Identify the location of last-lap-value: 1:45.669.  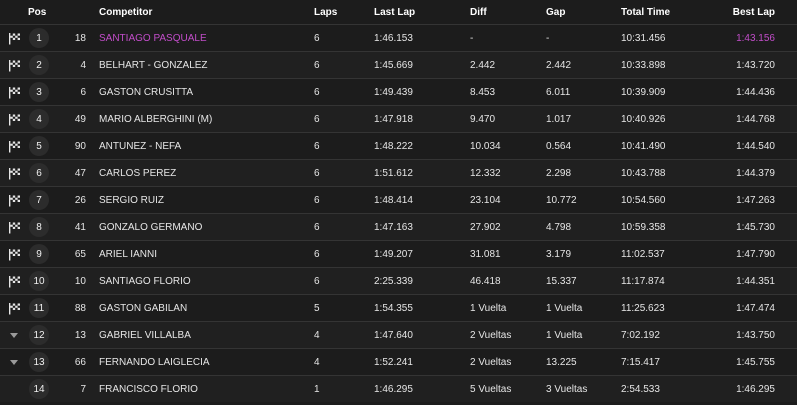
(393, 65).